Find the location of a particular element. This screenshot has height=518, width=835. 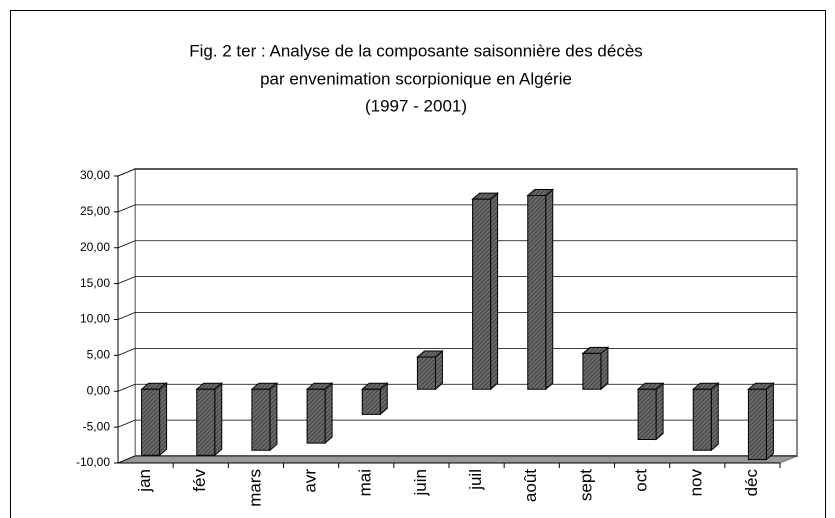

y-tick-label: 25,00 is located at coordinates (95, 211).